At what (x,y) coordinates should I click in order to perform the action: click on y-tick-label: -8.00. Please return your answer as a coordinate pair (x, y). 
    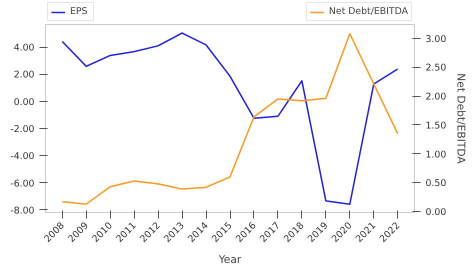
    Looking at the image, I should click on (22, 210).